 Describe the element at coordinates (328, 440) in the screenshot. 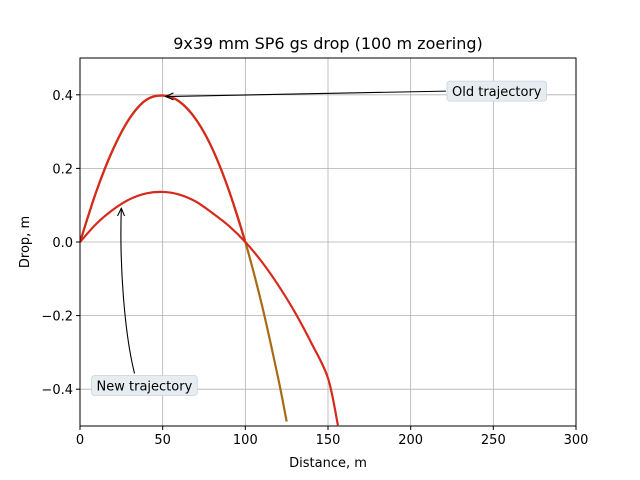

I see `x-tick-label: 150` at that location.